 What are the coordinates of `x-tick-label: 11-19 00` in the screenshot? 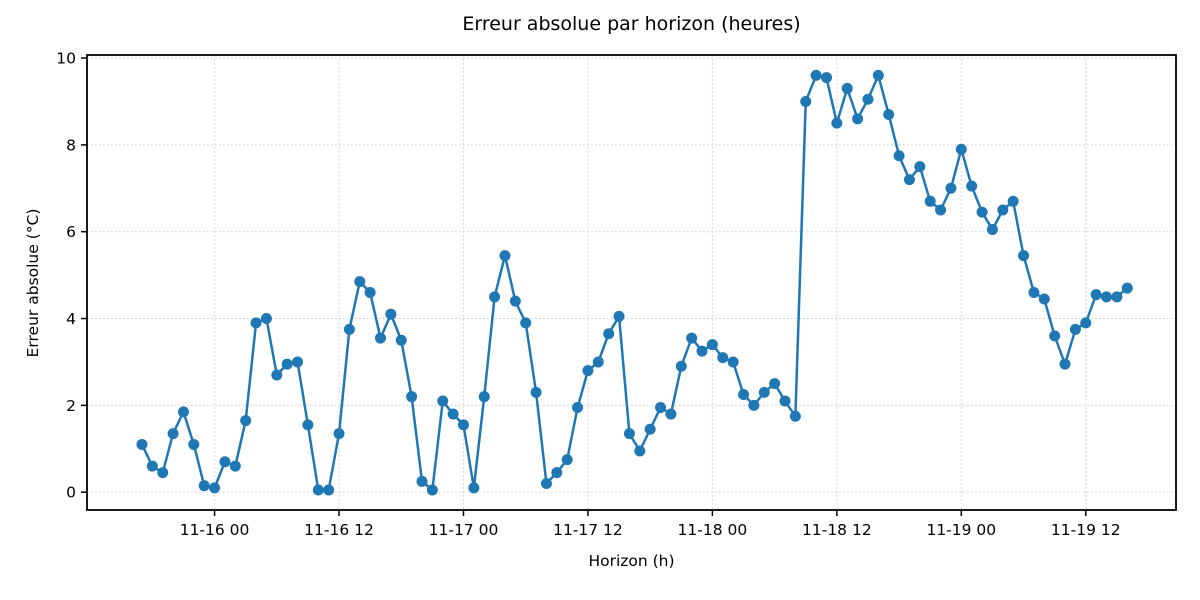 It's located at (961, 530).